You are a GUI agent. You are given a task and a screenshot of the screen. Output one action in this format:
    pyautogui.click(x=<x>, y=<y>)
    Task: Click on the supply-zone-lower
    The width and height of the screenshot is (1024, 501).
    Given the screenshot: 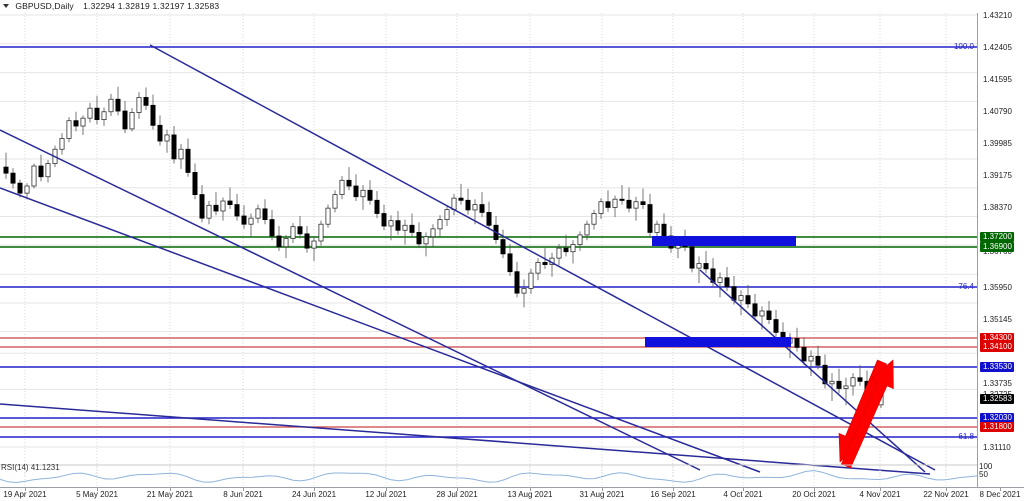 What is the action you would take?
    pyautogui.click(x=718, y=342)
    